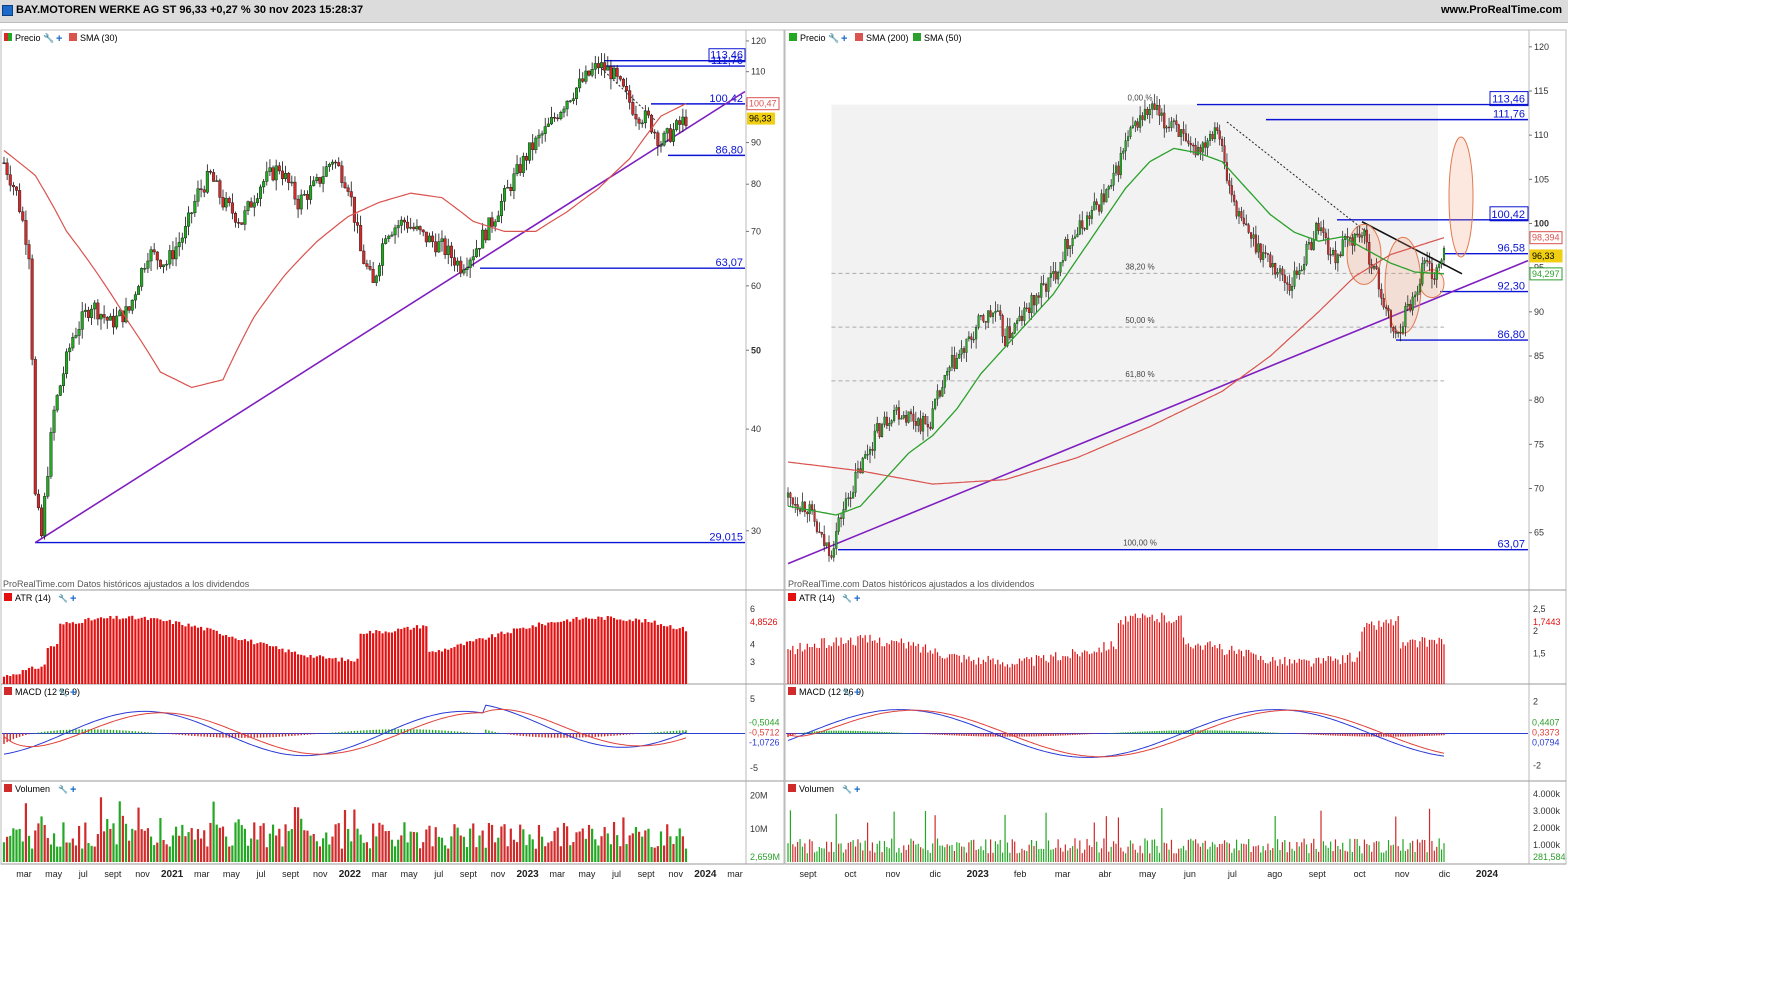 This screenshot has width=1778, height=1000. I want to click on x-axis-label: 2021, so click(172, 874).